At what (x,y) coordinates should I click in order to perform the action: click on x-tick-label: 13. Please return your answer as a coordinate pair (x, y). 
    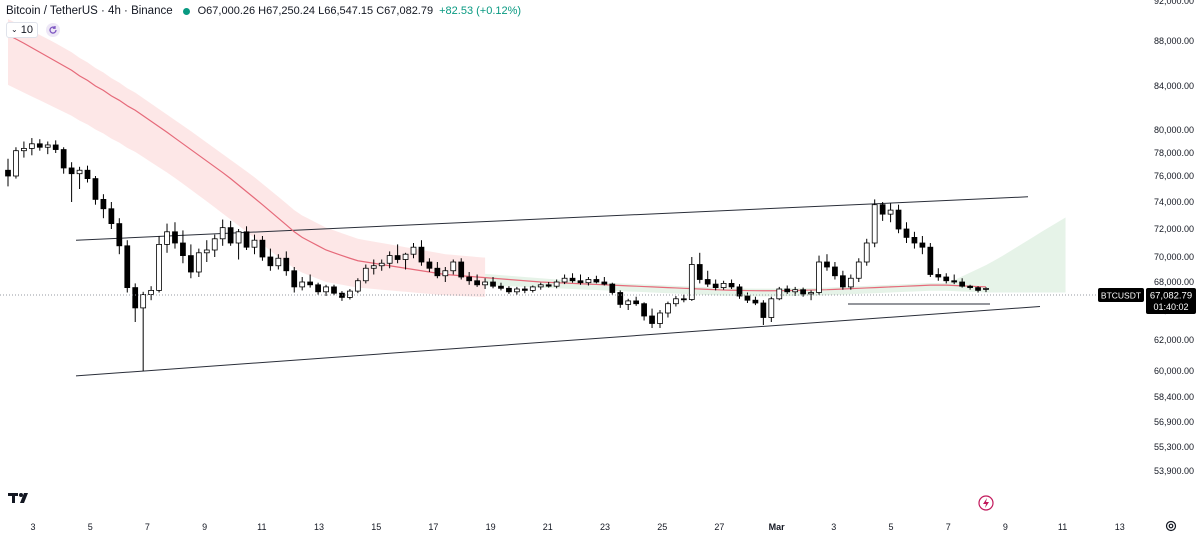
    Looking at the image, I should click on (319, 527).